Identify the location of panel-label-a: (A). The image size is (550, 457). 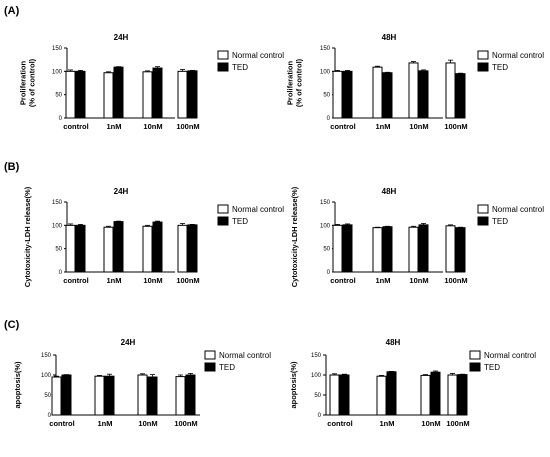
(12, 11).